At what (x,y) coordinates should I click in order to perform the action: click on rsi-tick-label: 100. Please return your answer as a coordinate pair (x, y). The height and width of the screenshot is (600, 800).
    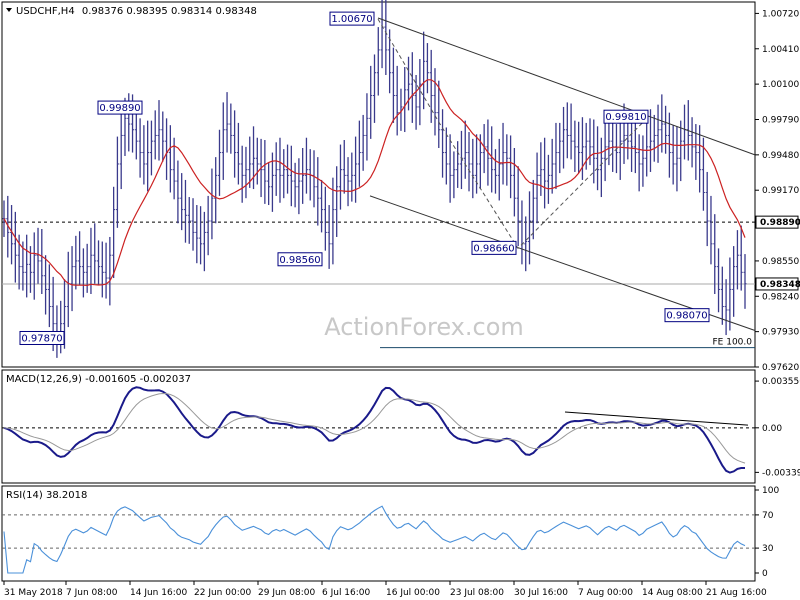
    Looking at the image, I should click on (770, 491).